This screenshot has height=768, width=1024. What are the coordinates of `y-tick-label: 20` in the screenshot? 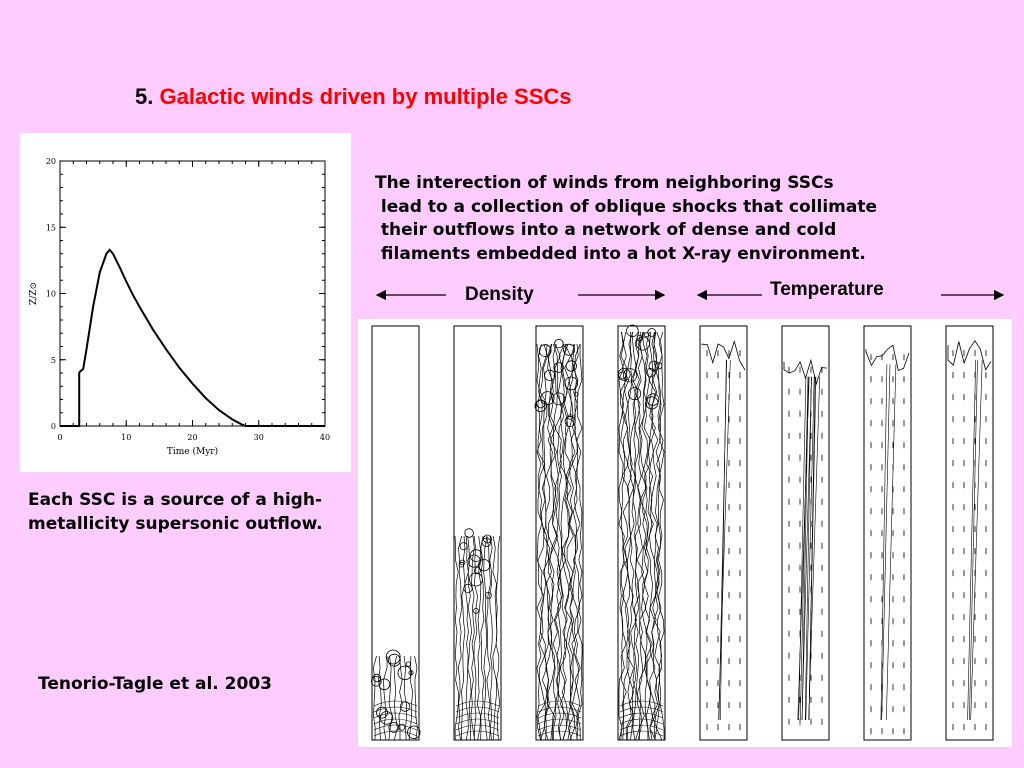 It's located at (51, 161).